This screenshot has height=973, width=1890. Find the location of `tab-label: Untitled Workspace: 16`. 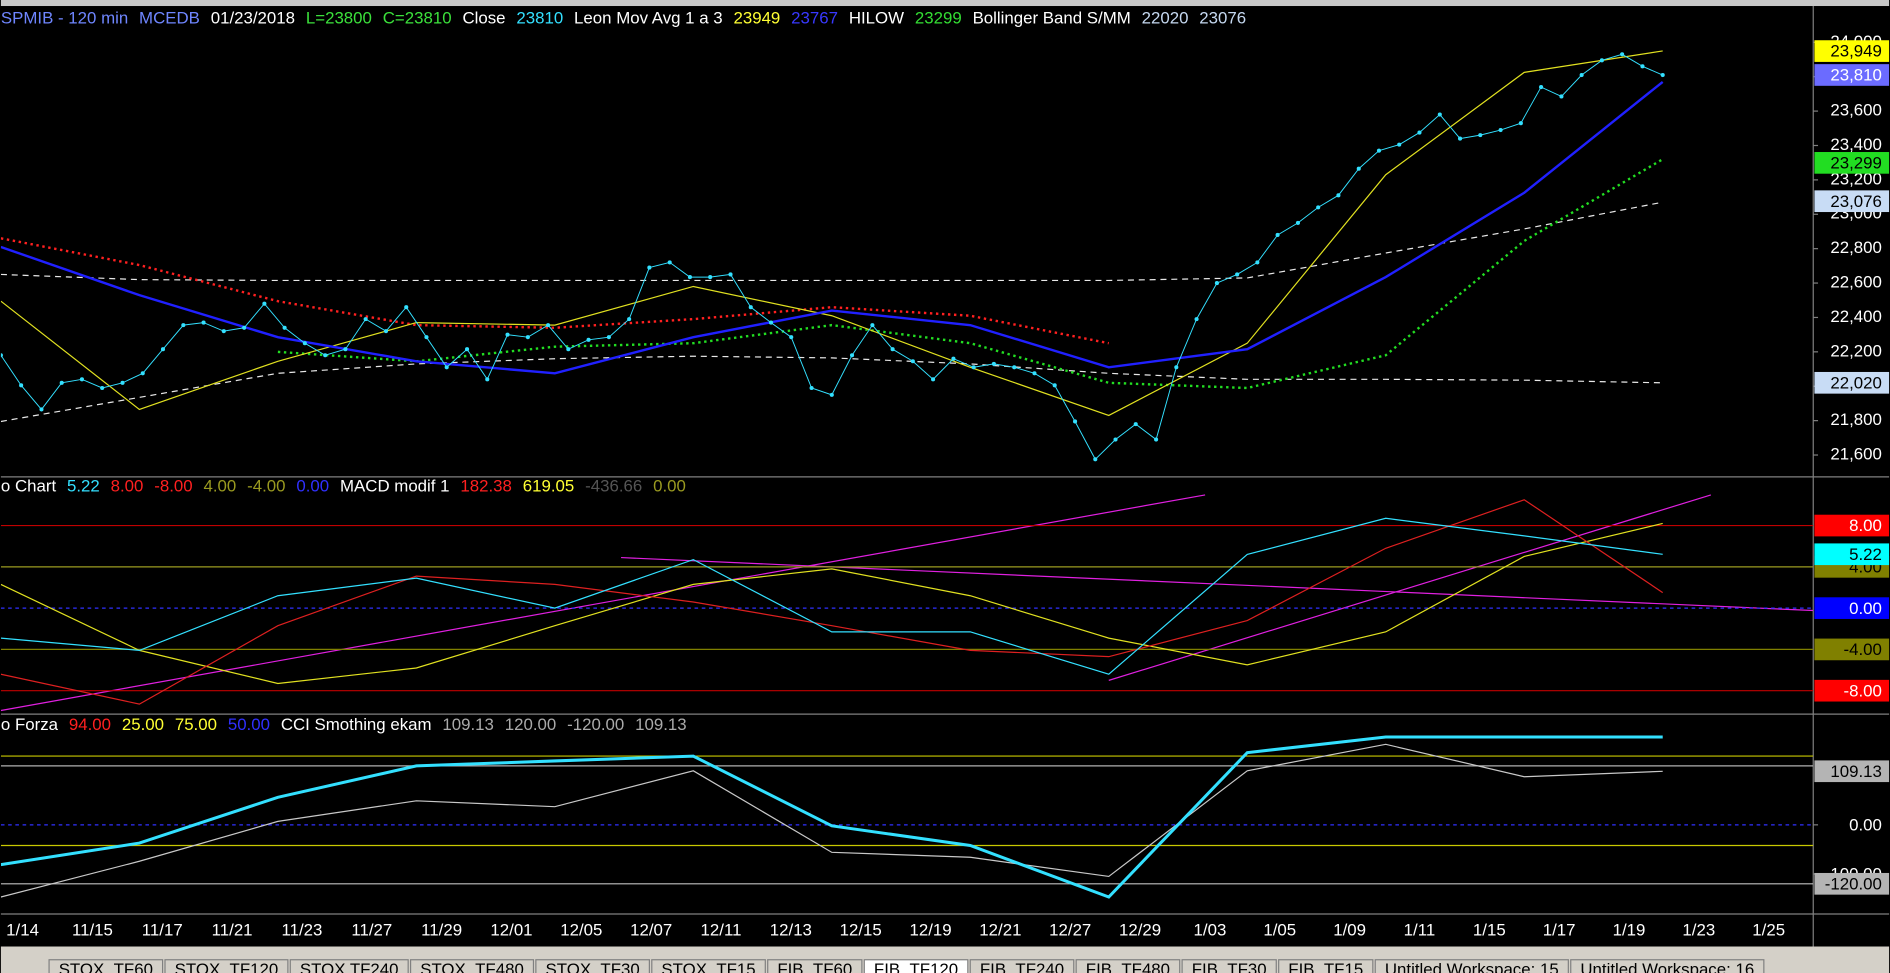

tab-label: Untitled Workspace: 16 is located at coordinates (1667, 966).